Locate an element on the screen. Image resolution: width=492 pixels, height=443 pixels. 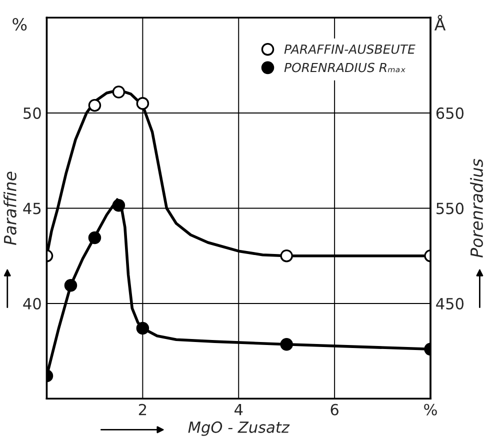
legend-label: PARAFFIN-AUSBEUTE is located at coordinates (350, 49).